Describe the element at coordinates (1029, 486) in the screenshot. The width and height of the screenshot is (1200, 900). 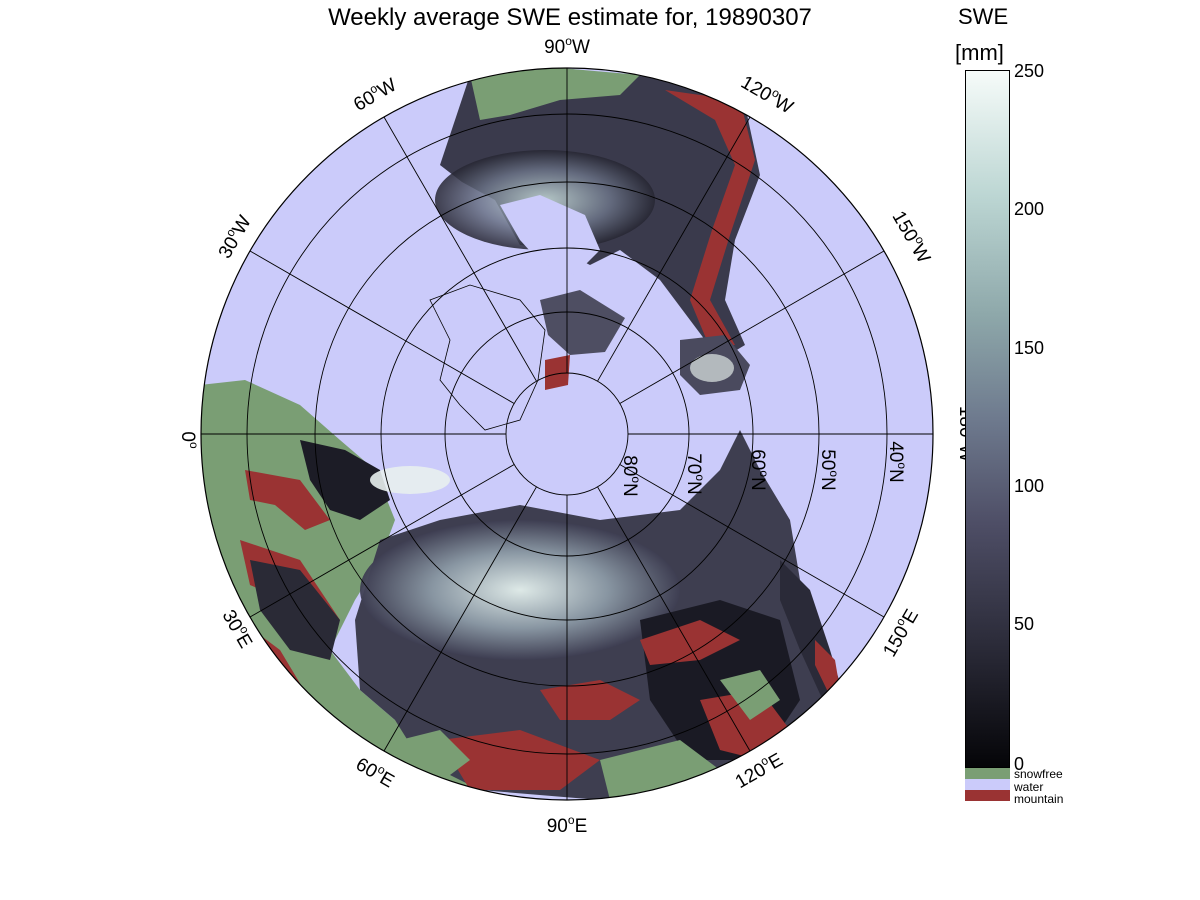
I see `colorbar-tick: 100` at that location.